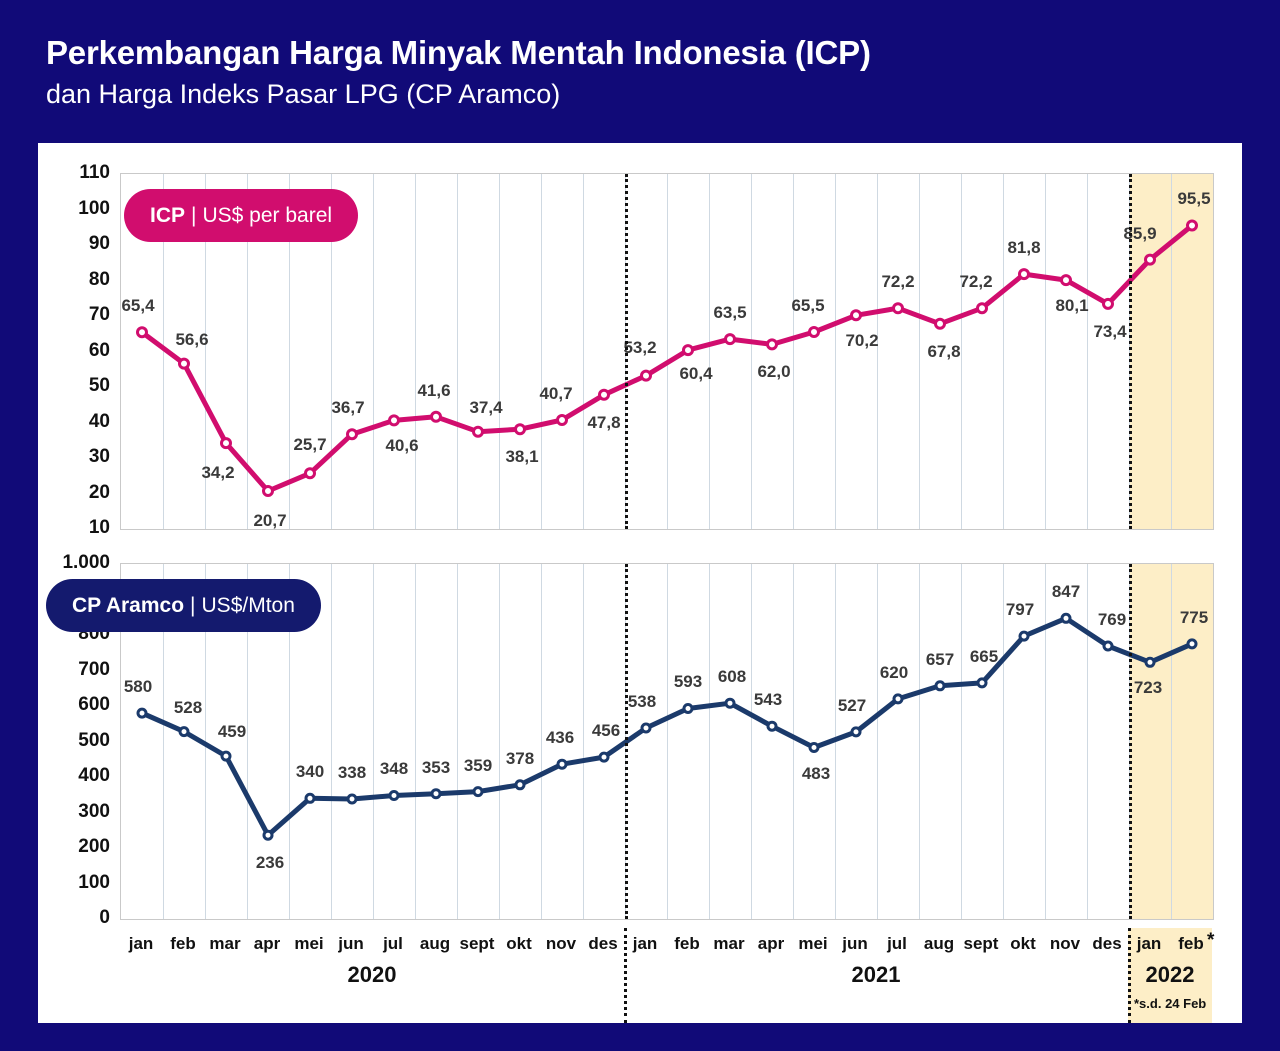 Image resolution: width=1280 pixels, height=1051 pixels. What do you see at coordinates (696, 374) in the screenshot?
I see `data-label: 60,4` at bounding box center [696, 374].